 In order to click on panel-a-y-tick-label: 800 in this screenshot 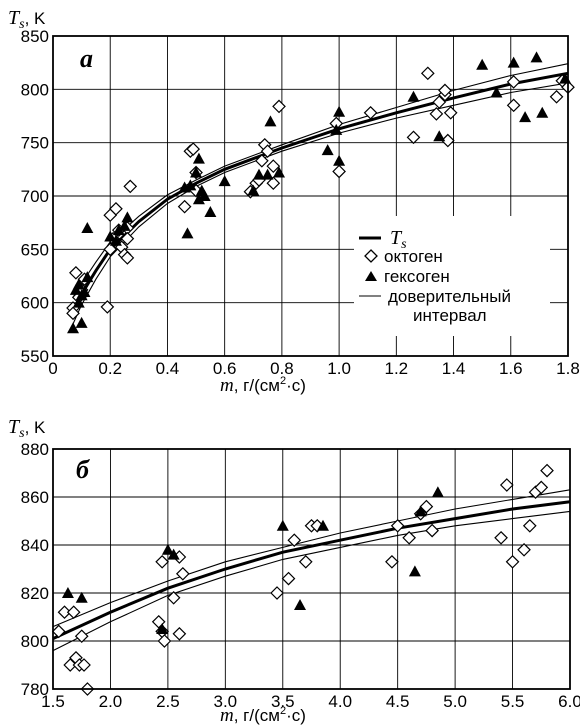, I will do `click(35, 89)`.